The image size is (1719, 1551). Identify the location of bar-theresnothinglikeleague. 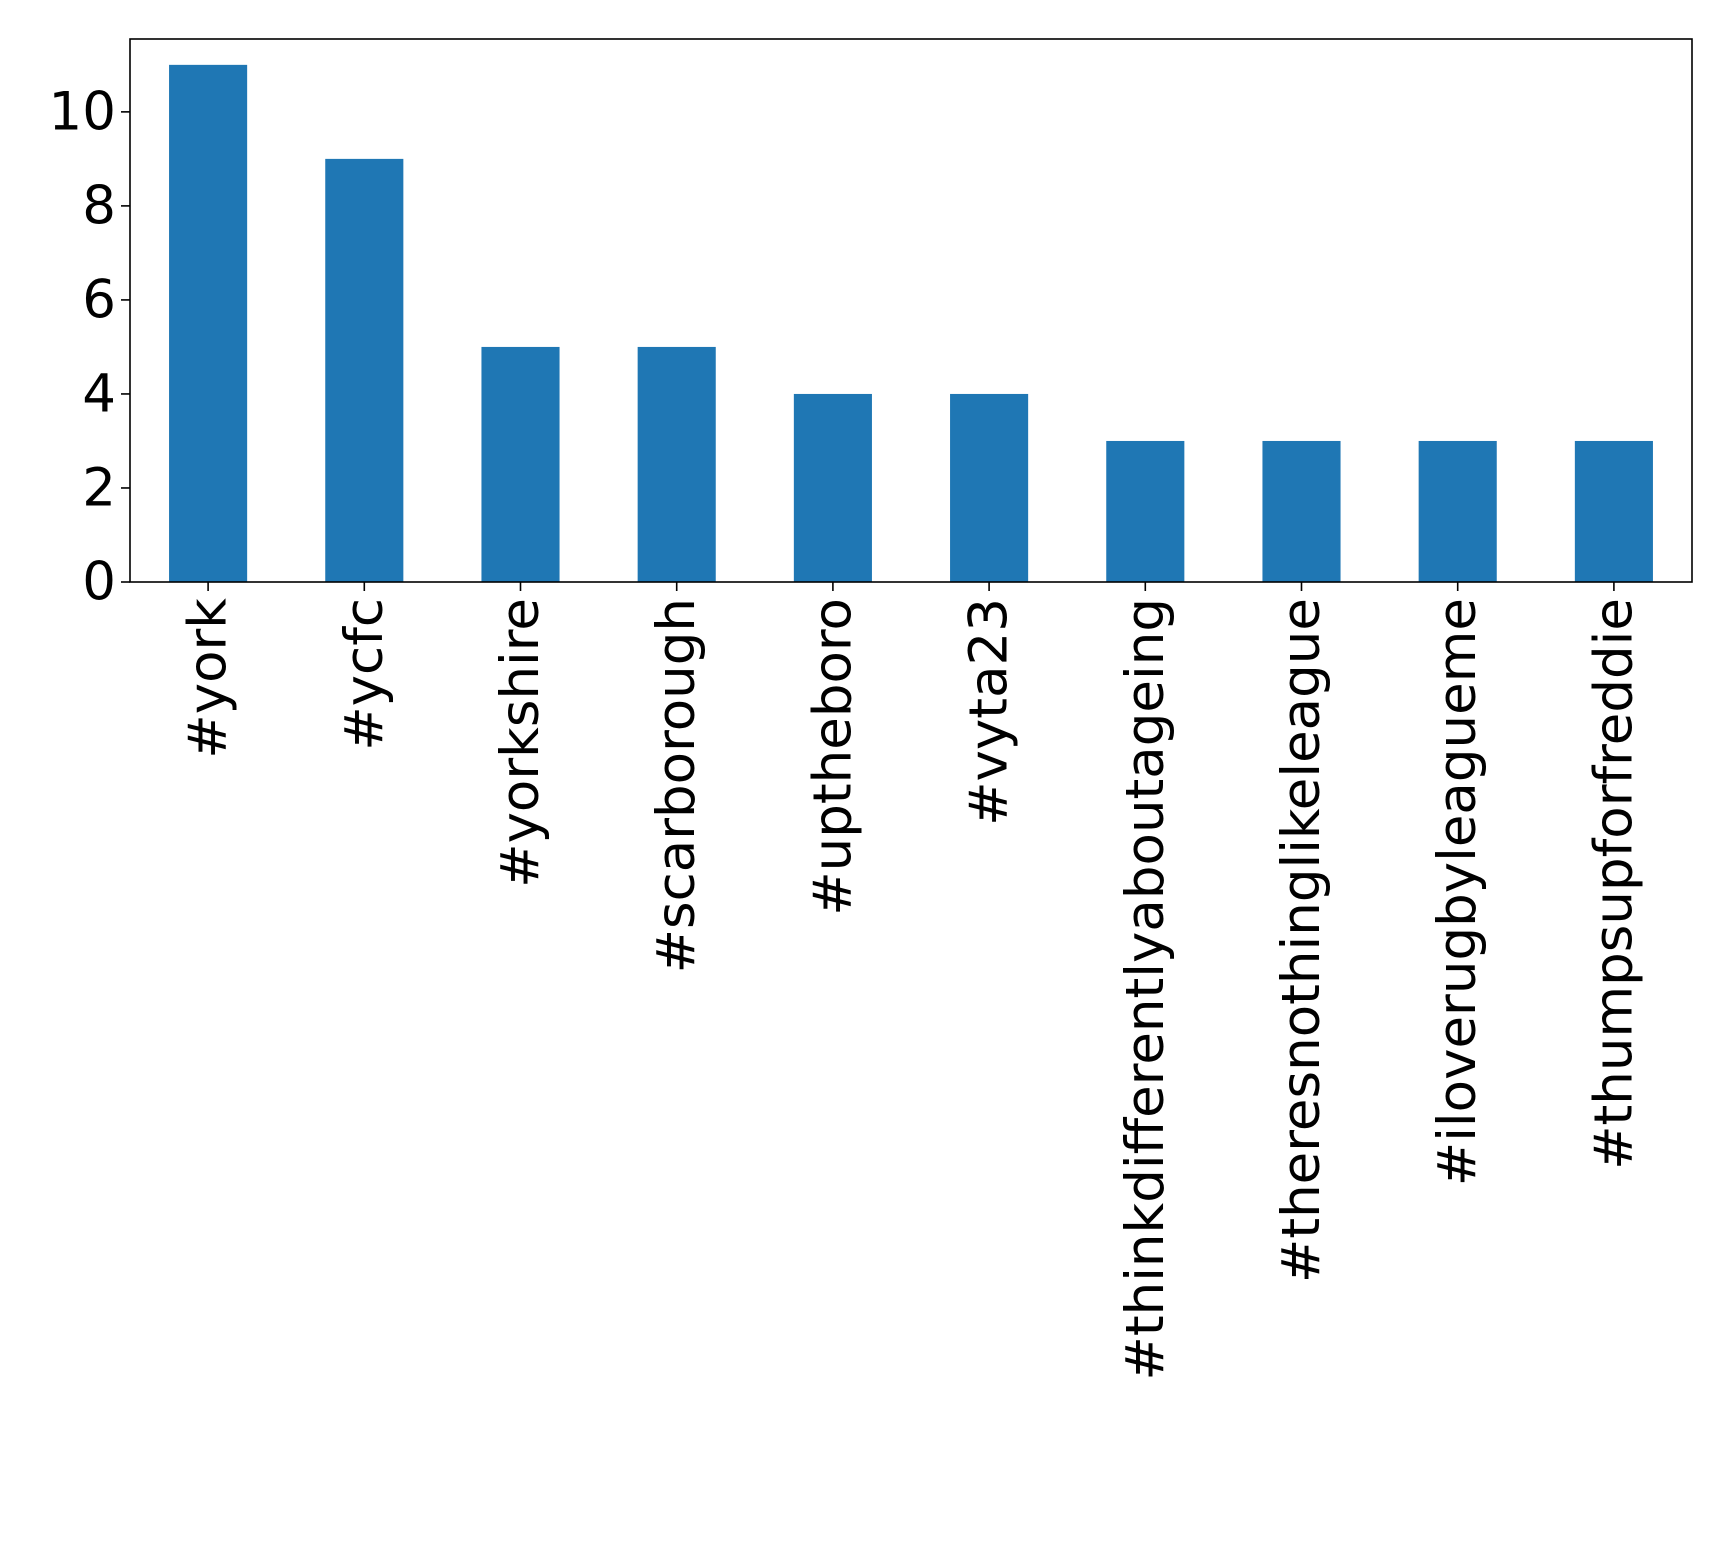
(1301, 511).